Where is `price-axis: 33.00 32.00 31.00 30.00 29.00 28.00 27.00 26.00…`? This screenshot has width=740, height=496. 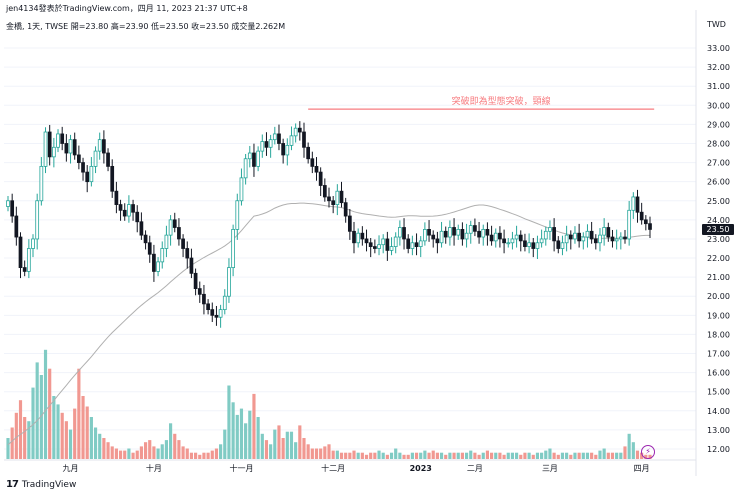
price-axis: 33.00 32.00 31.00 30.00 29.00 28.00 27.00 26.00… is located at coordinates (718, 249).